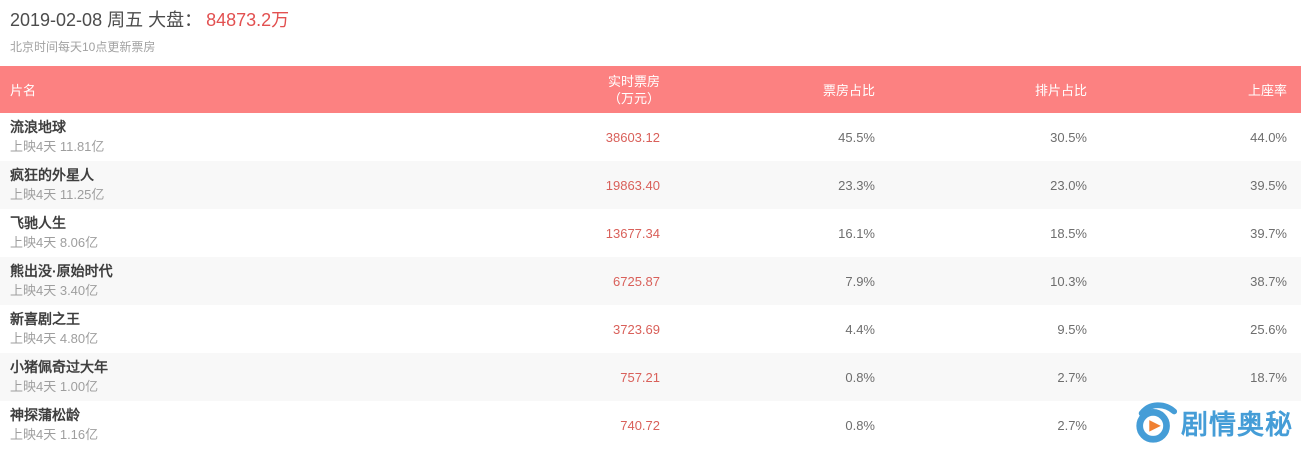 The image size is (1301, 449). Describe the element at coordinates (250, 281) in the screenshot. I see `movie-cell: 熊出没·原始时代 上映4天 3.40亿` at that location.